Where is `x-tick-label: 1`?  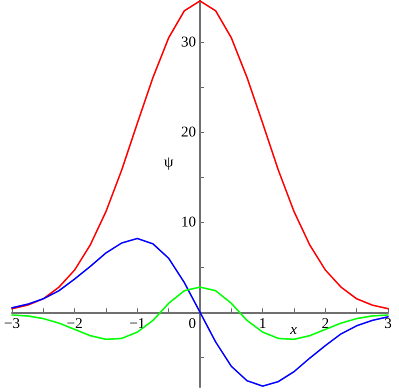
x-tick-label: 1 is located at coordinates (262, 324).